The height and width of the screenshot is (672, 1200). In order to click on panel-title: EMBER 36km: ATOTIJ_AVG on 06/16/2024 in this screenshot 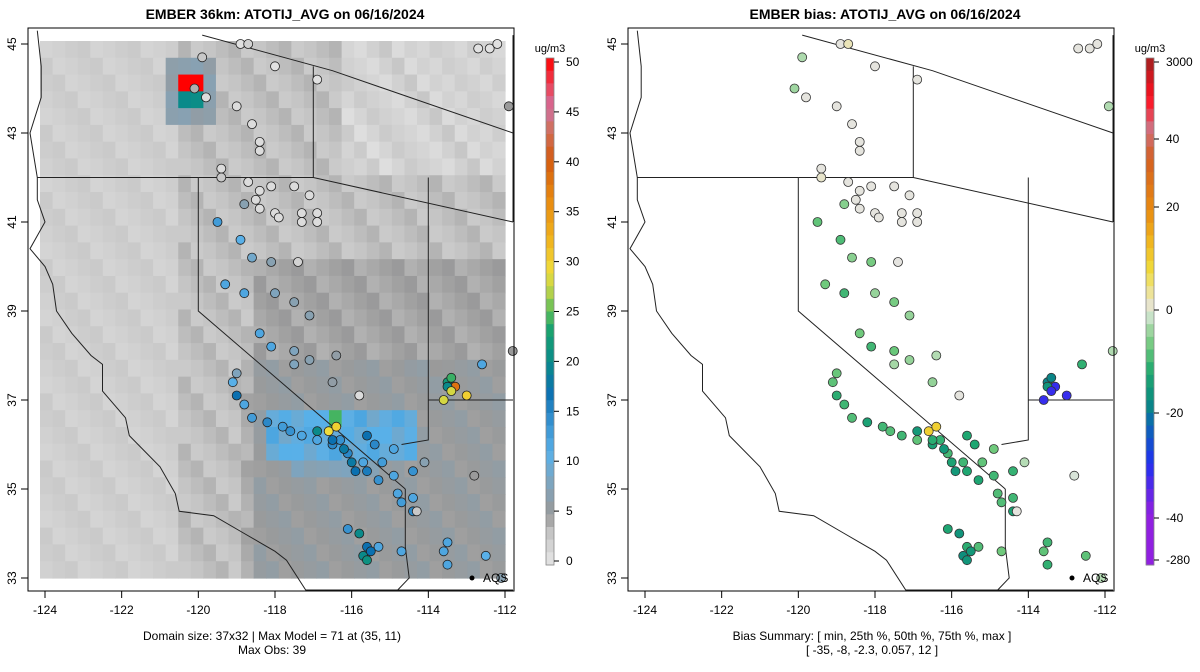, I will do `click(285, 14)`.